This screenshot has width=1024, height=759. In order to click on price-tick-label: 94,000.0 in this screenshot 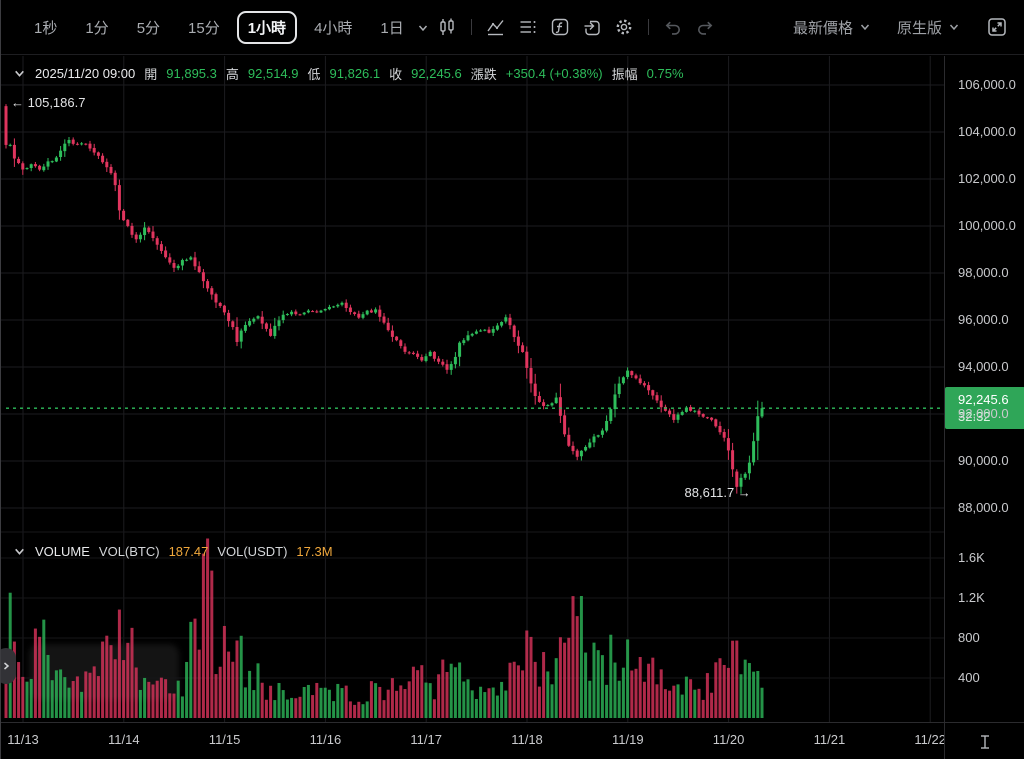, I will do `click(983, 366)`.